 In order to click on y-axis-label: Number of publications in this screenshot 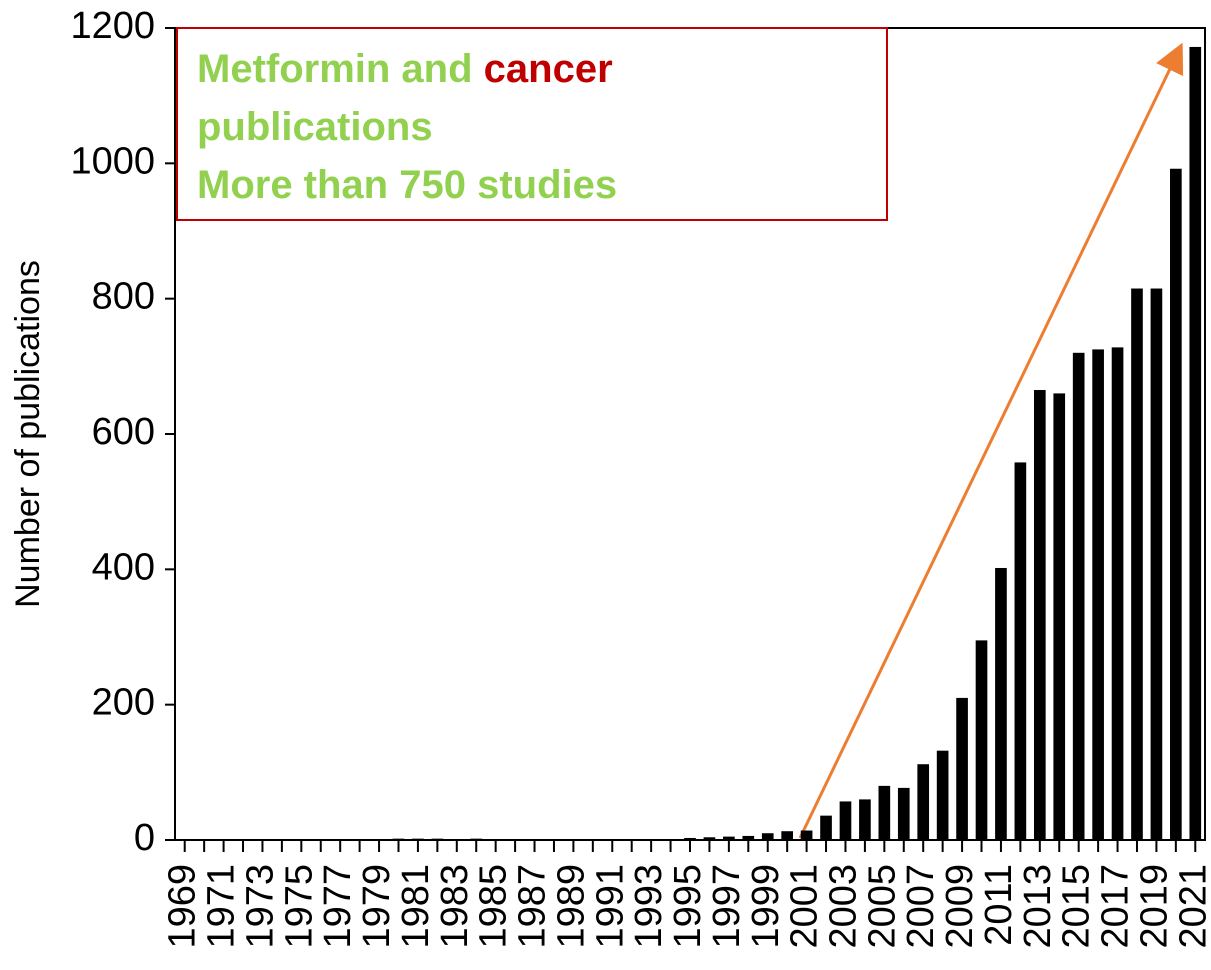, I will do `click(28, 434)`.